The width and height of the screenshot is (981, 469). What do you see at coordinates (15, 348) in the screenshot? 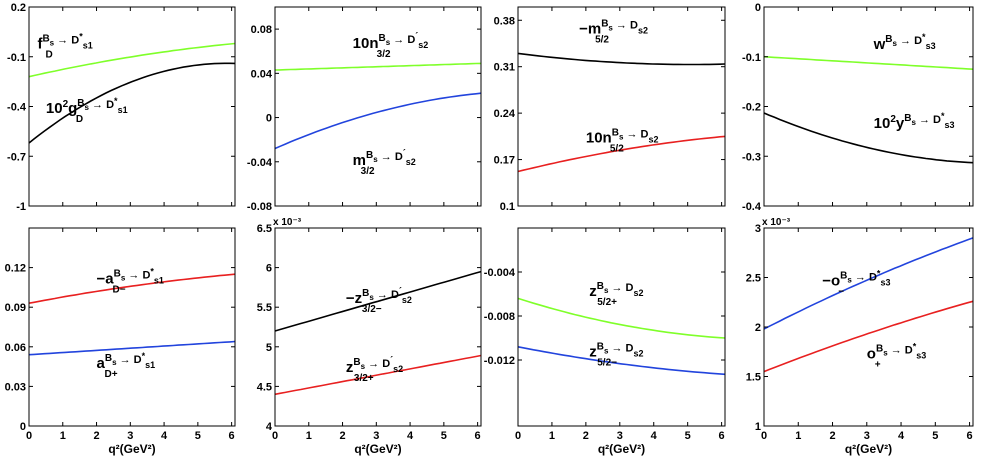
I see `y-tick-label: 0.06` at bounding box center [15, 348].